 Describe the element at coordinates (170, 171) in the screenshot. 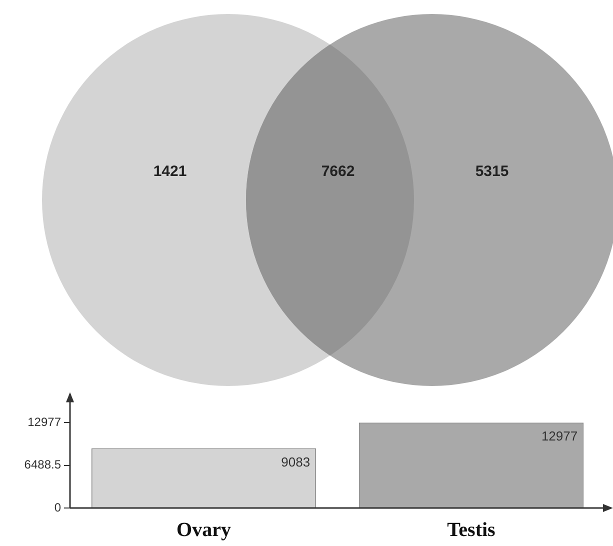

I see `data-label: 1421` at that location.